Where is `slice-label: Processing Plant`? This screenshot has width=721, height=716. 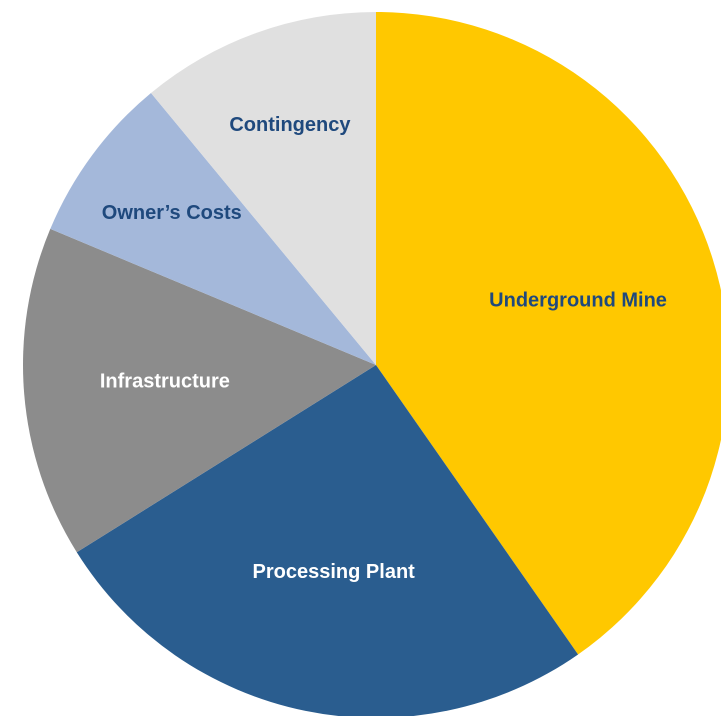
slice-label: Processing Plant is located at coordinates (334, 572).